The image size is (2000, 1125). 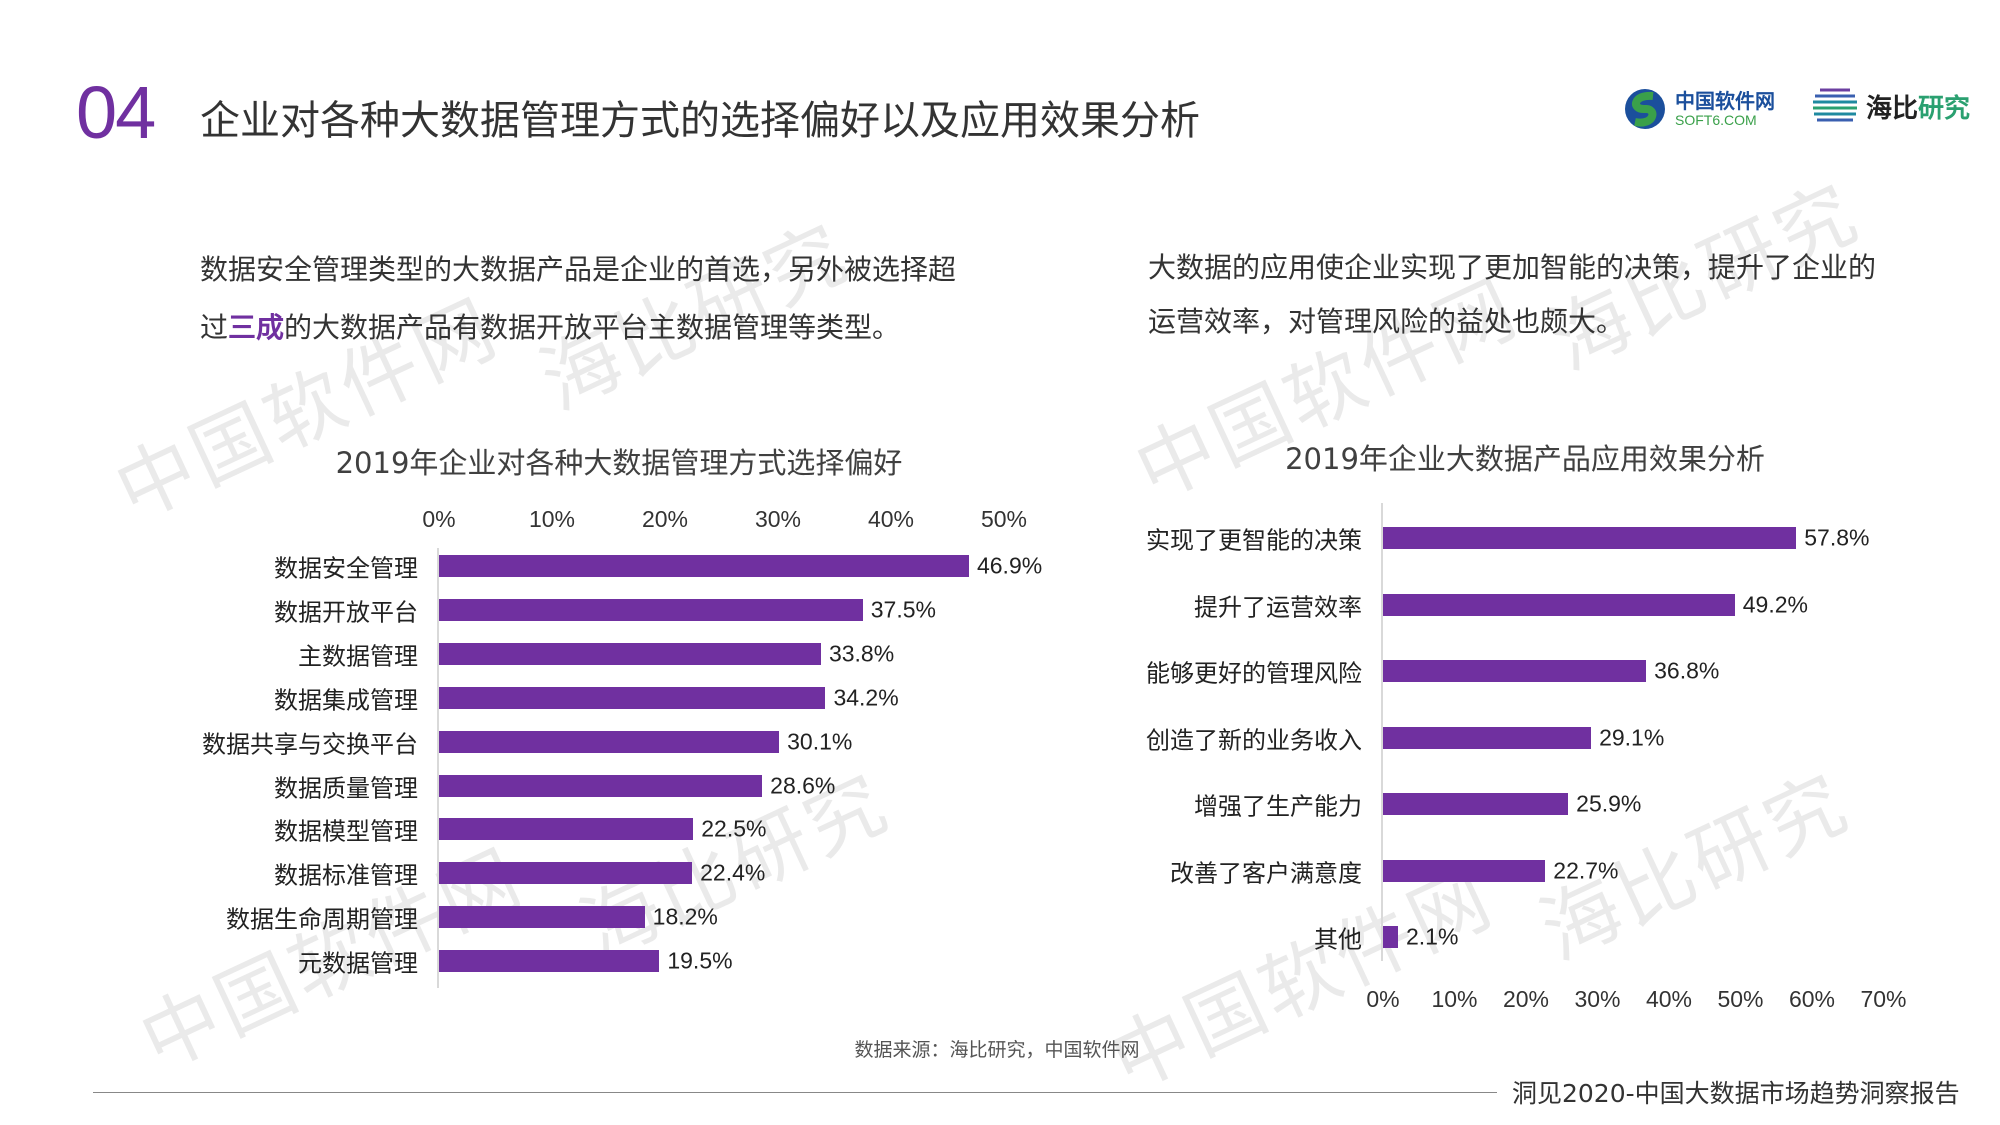 I want to click on page-title: 企业对各种大数据管理方式的选择偏好以及应用效果分析, so click(x=700, y=121).